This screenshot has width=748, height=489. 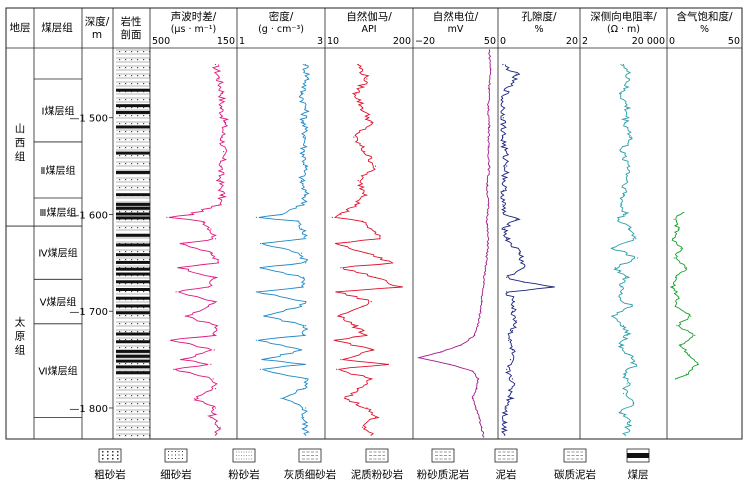 I want to click on col-header-depth-2: m, so click(x=97, y=35).